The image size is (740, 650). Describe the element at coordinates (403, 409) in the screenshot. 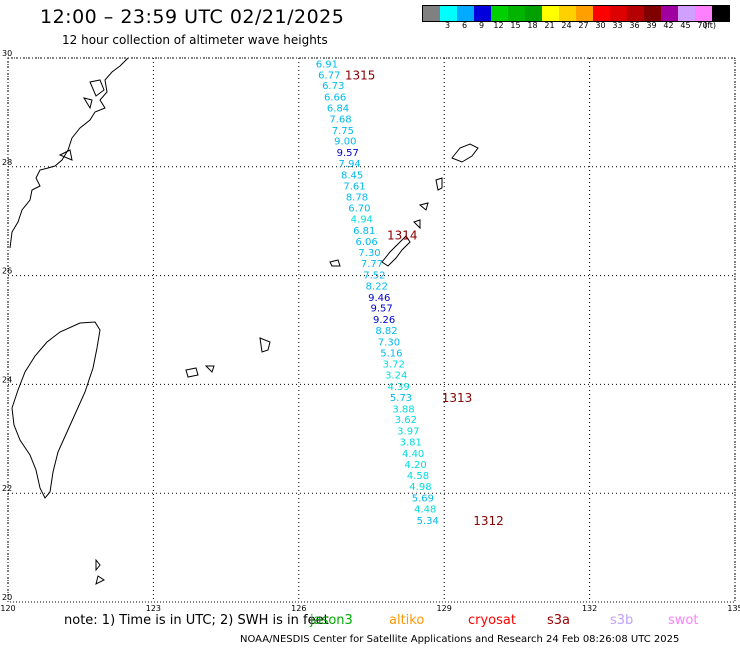

I see `wave-height-value: 3.88` at that location.